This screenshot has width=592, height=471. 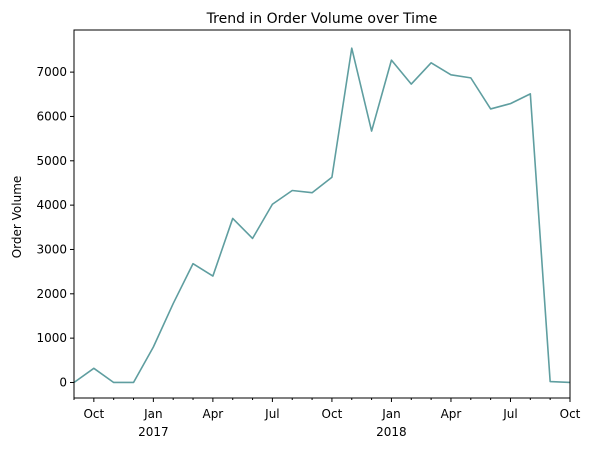 What do you see at coordinates (51, 338) in the screenshot?
I see `y-tick-label: 1000` at bounding box center [51, 338].